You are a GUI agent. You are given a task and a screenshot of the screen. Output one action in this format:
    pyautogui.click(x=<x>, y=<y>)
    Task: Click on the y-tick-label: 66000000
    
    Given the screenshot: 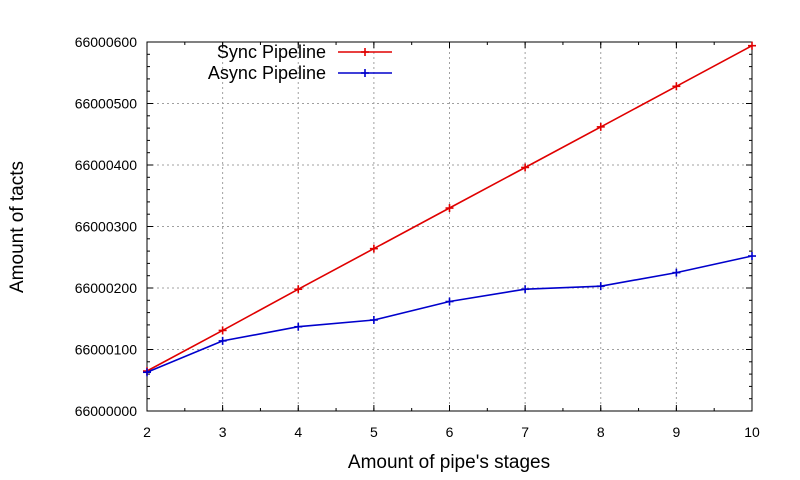 What is the action you would take?
    pyautogui.click(x=106, y=411)
    